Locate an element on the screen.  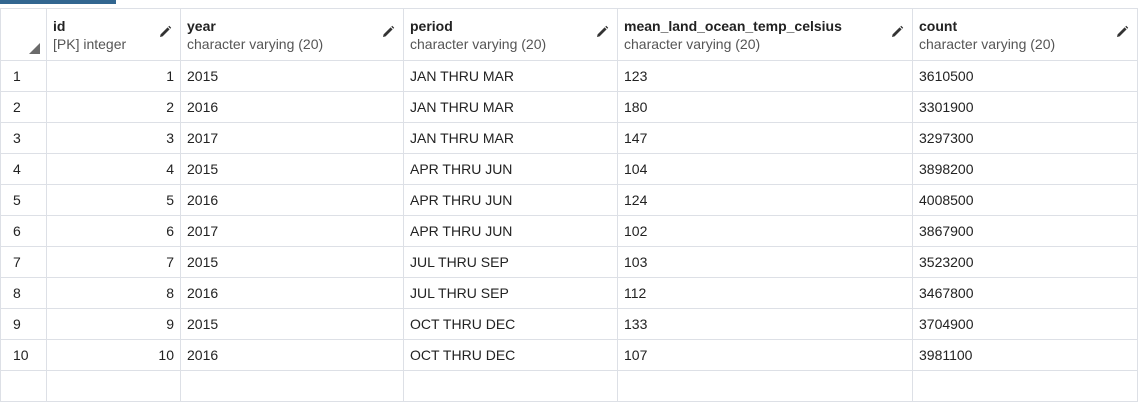
row-number: 8 is located at coordinates (23, 293).